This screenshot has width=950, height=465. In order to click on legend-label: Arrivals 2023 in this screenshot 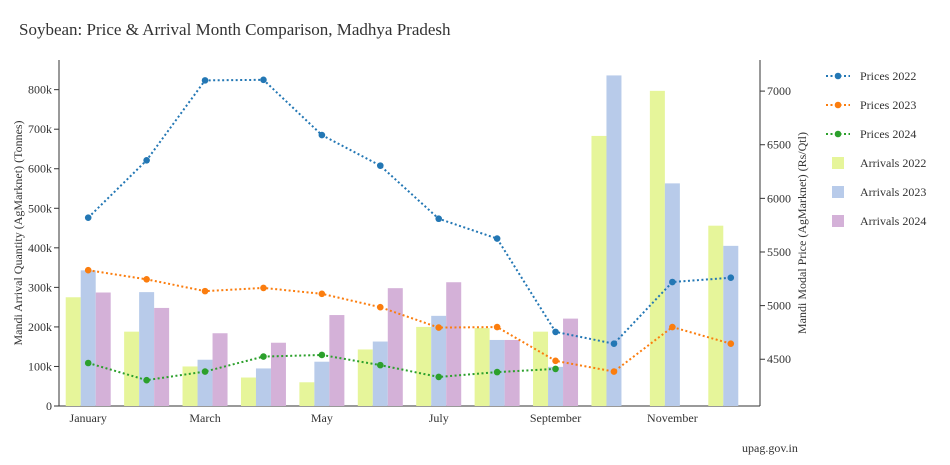, I will do `click(893, 192)`.